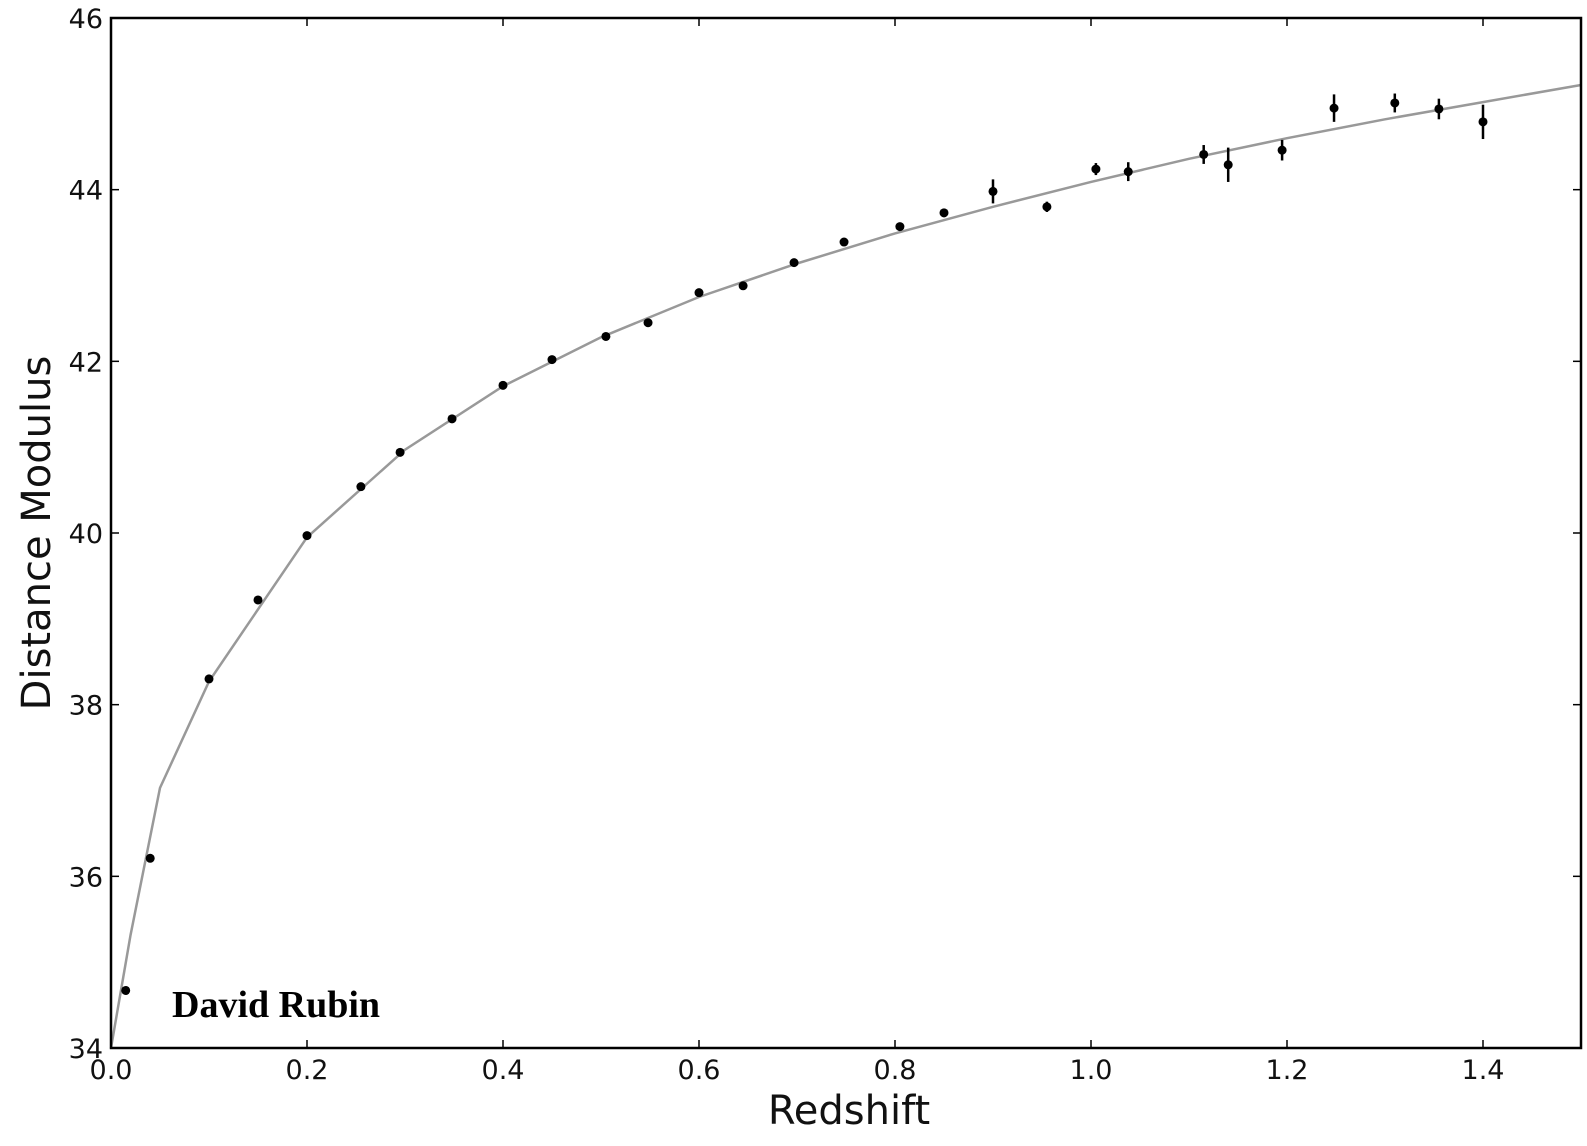 The image size is (1587, 1146). I want to click on y-tick-label: 42, so click(86, 362).